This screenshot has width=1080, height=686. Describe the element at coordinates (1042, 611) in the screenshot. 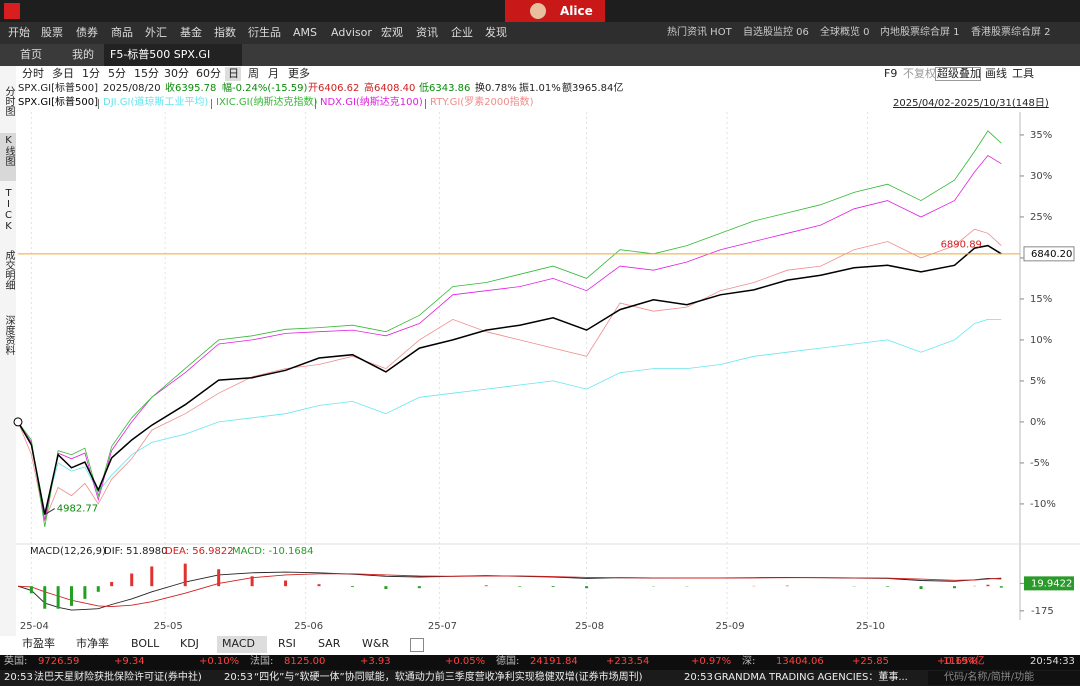

I see `y-tick-label: -175` at that location.